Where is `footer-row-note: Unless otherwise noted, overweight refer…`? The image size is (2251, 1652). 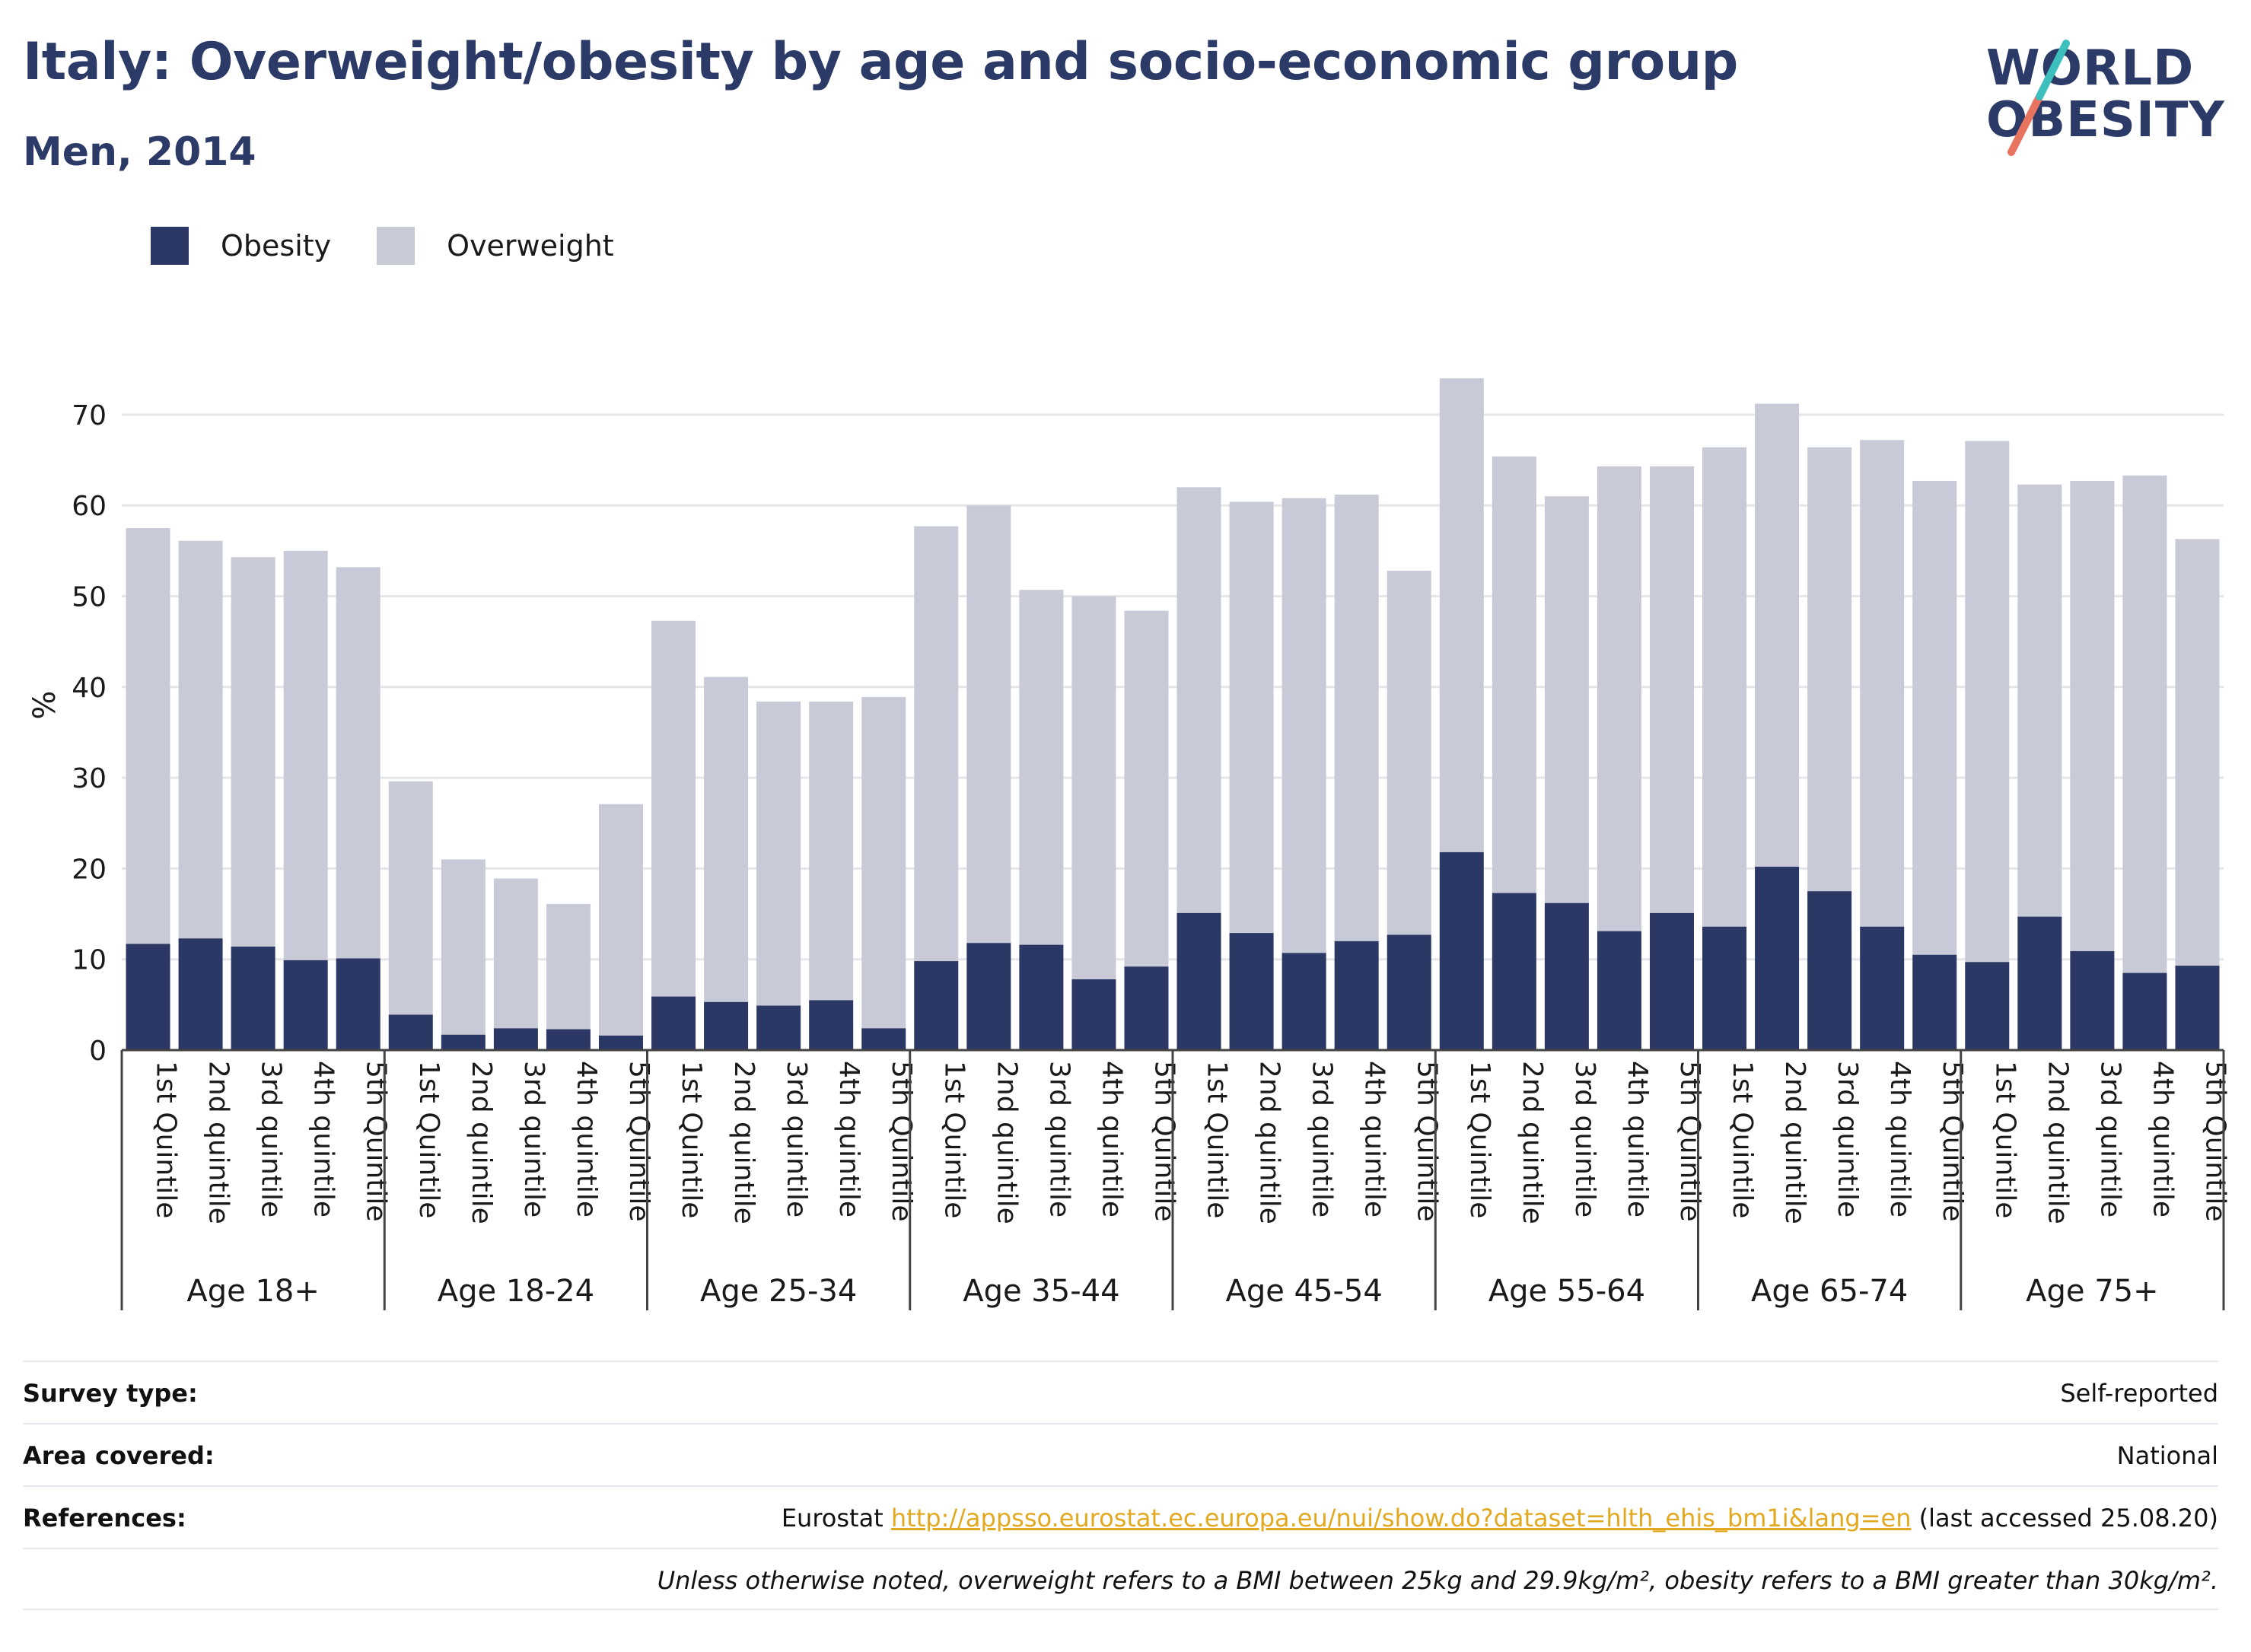
footer-row-note: Unless otherwise noted, overweight refer… is located at coordinates (1120, 1580).